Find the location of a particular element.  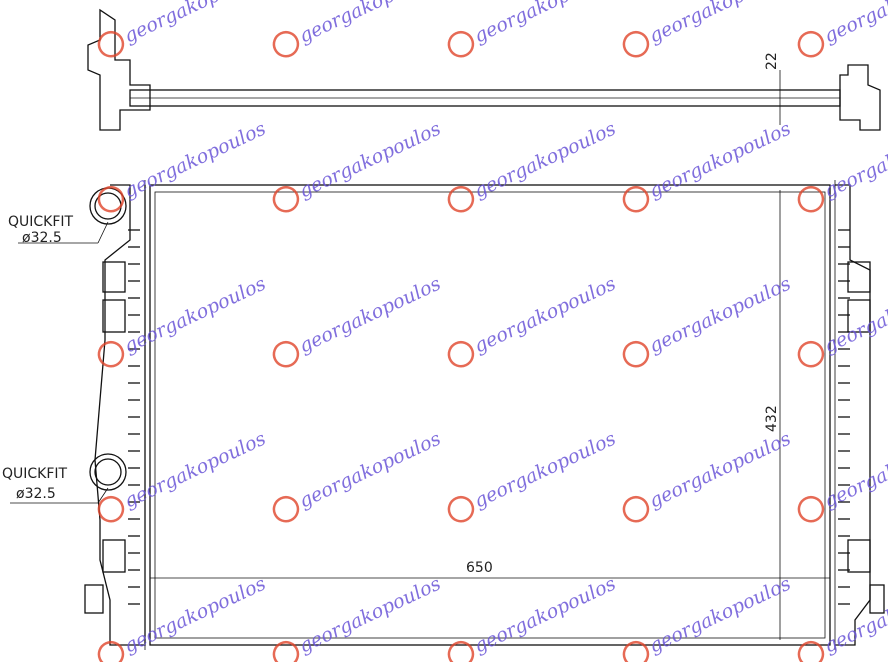

callout-quickfit-top-size: ø32.5 is located at coordinates (42, 238).